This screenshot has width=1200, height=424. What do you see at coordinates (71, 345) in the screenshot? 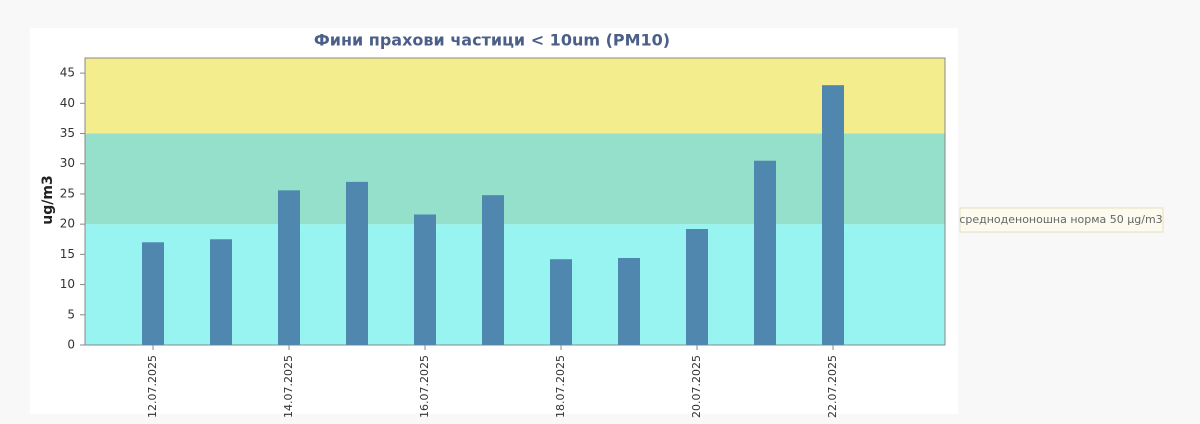
I see `y-tick-label: 0` at bounding box center [71, 345].